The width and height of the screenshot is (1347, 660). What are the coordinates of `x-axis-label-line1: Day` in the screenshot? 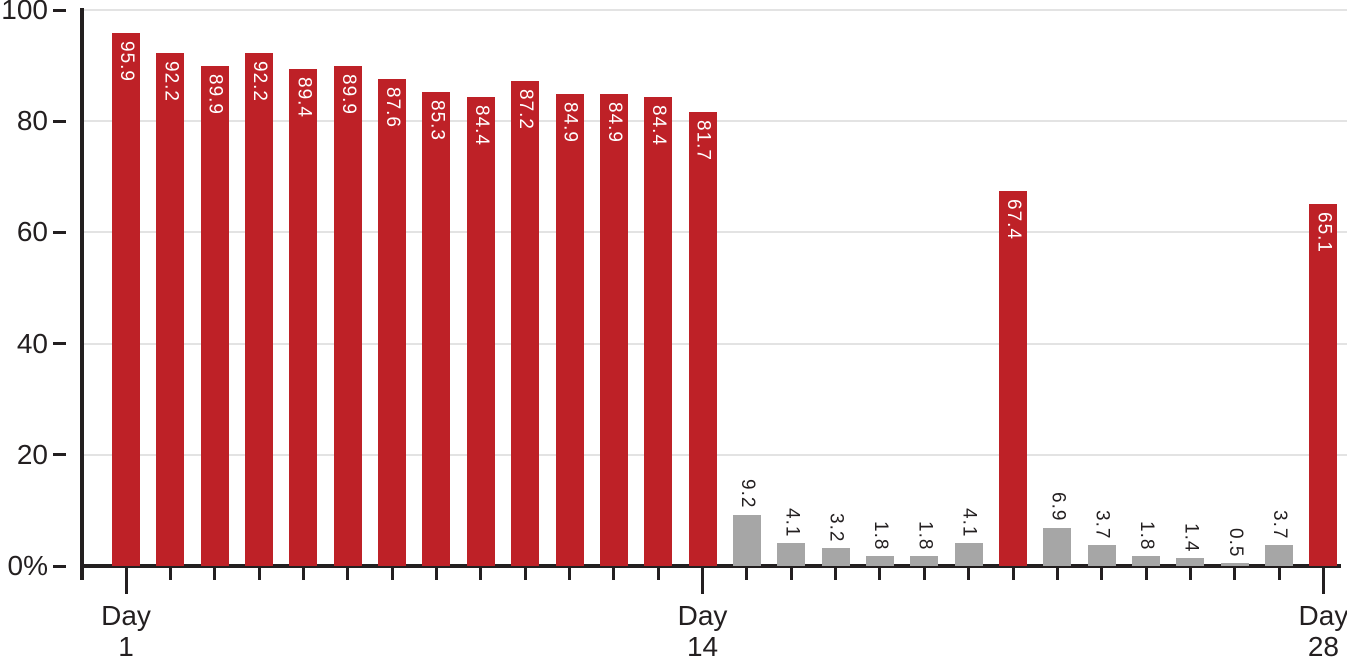 It's located at (1322, 615).